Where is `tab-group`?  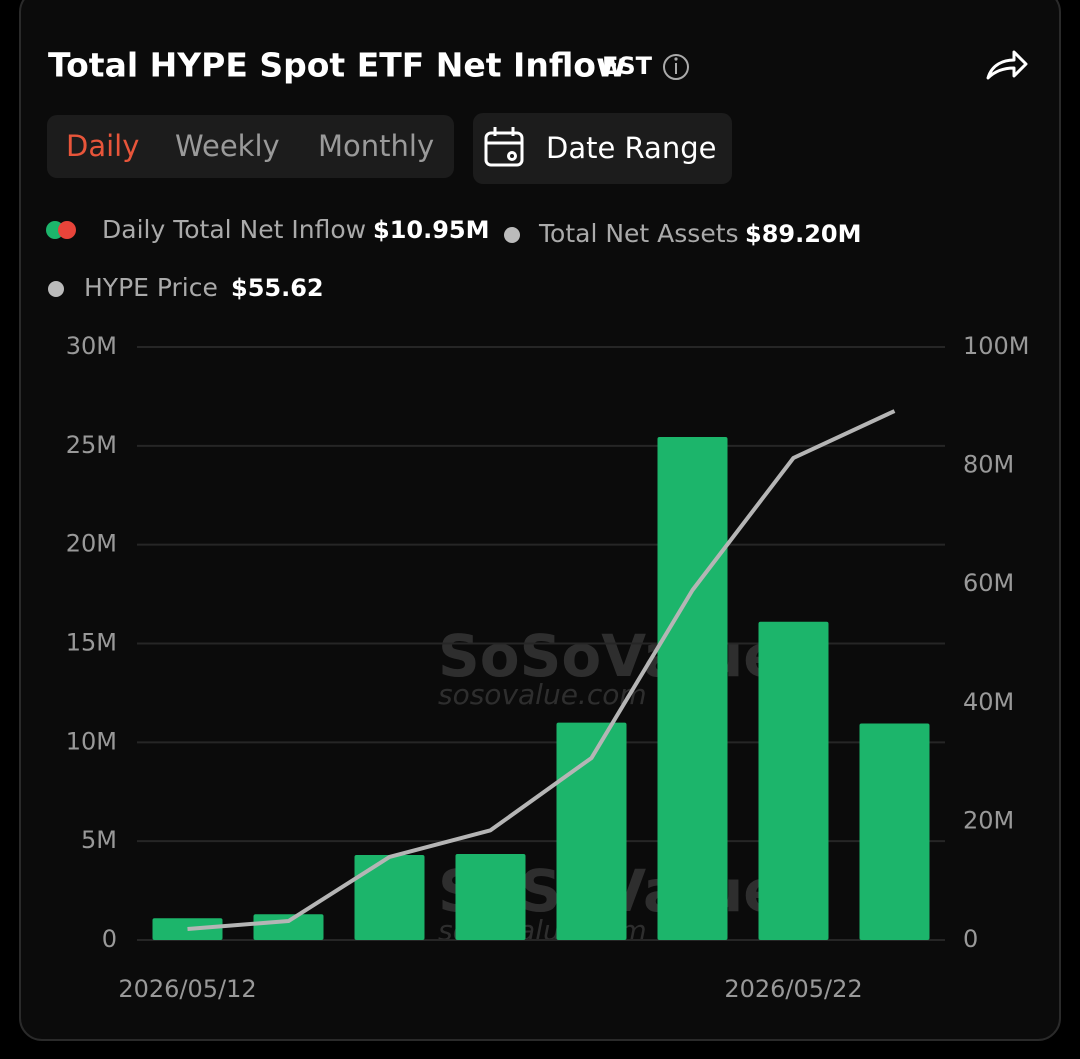
tab-group is located at coordinates (250, 146).